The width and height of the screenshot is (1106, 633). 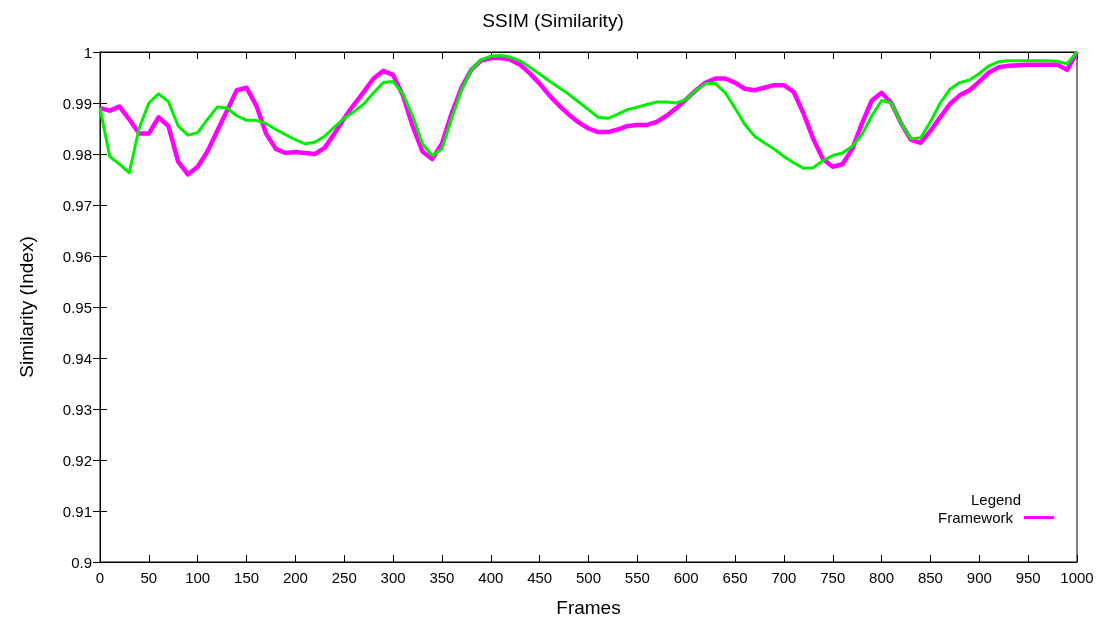 What do you see at coordinates (975, 517) in the screenshot?
I see `legend-label: Framework` at bounding box center [975, 517].